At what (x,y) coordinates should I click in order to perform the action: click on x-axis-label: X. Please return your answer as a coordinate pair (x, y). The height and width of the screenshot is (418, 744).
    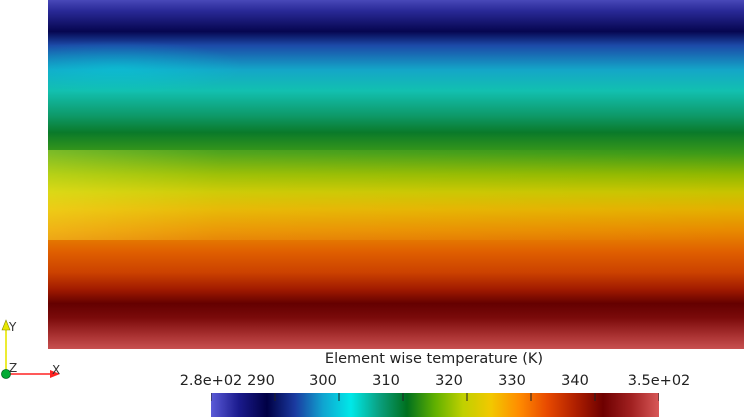
    Looking at the image, I should click on (56, 370).